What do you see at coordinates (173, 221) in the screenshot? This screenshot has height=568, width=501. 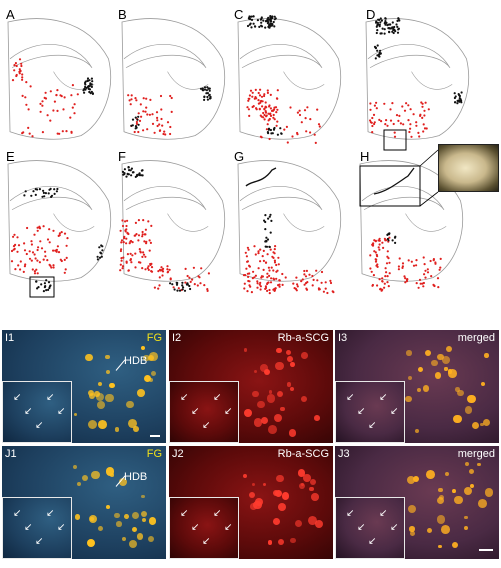 I see `section-outline-f` at bounding box center [173, 221].